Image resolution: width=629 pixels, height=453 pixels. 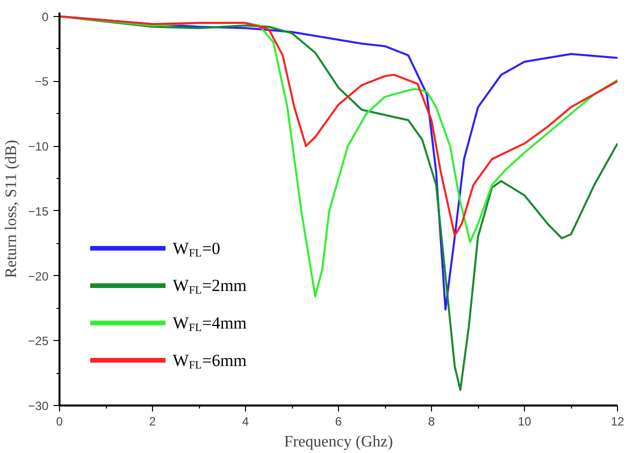 I want to click on y-tick-label: −25, so click(x=38, y=341).